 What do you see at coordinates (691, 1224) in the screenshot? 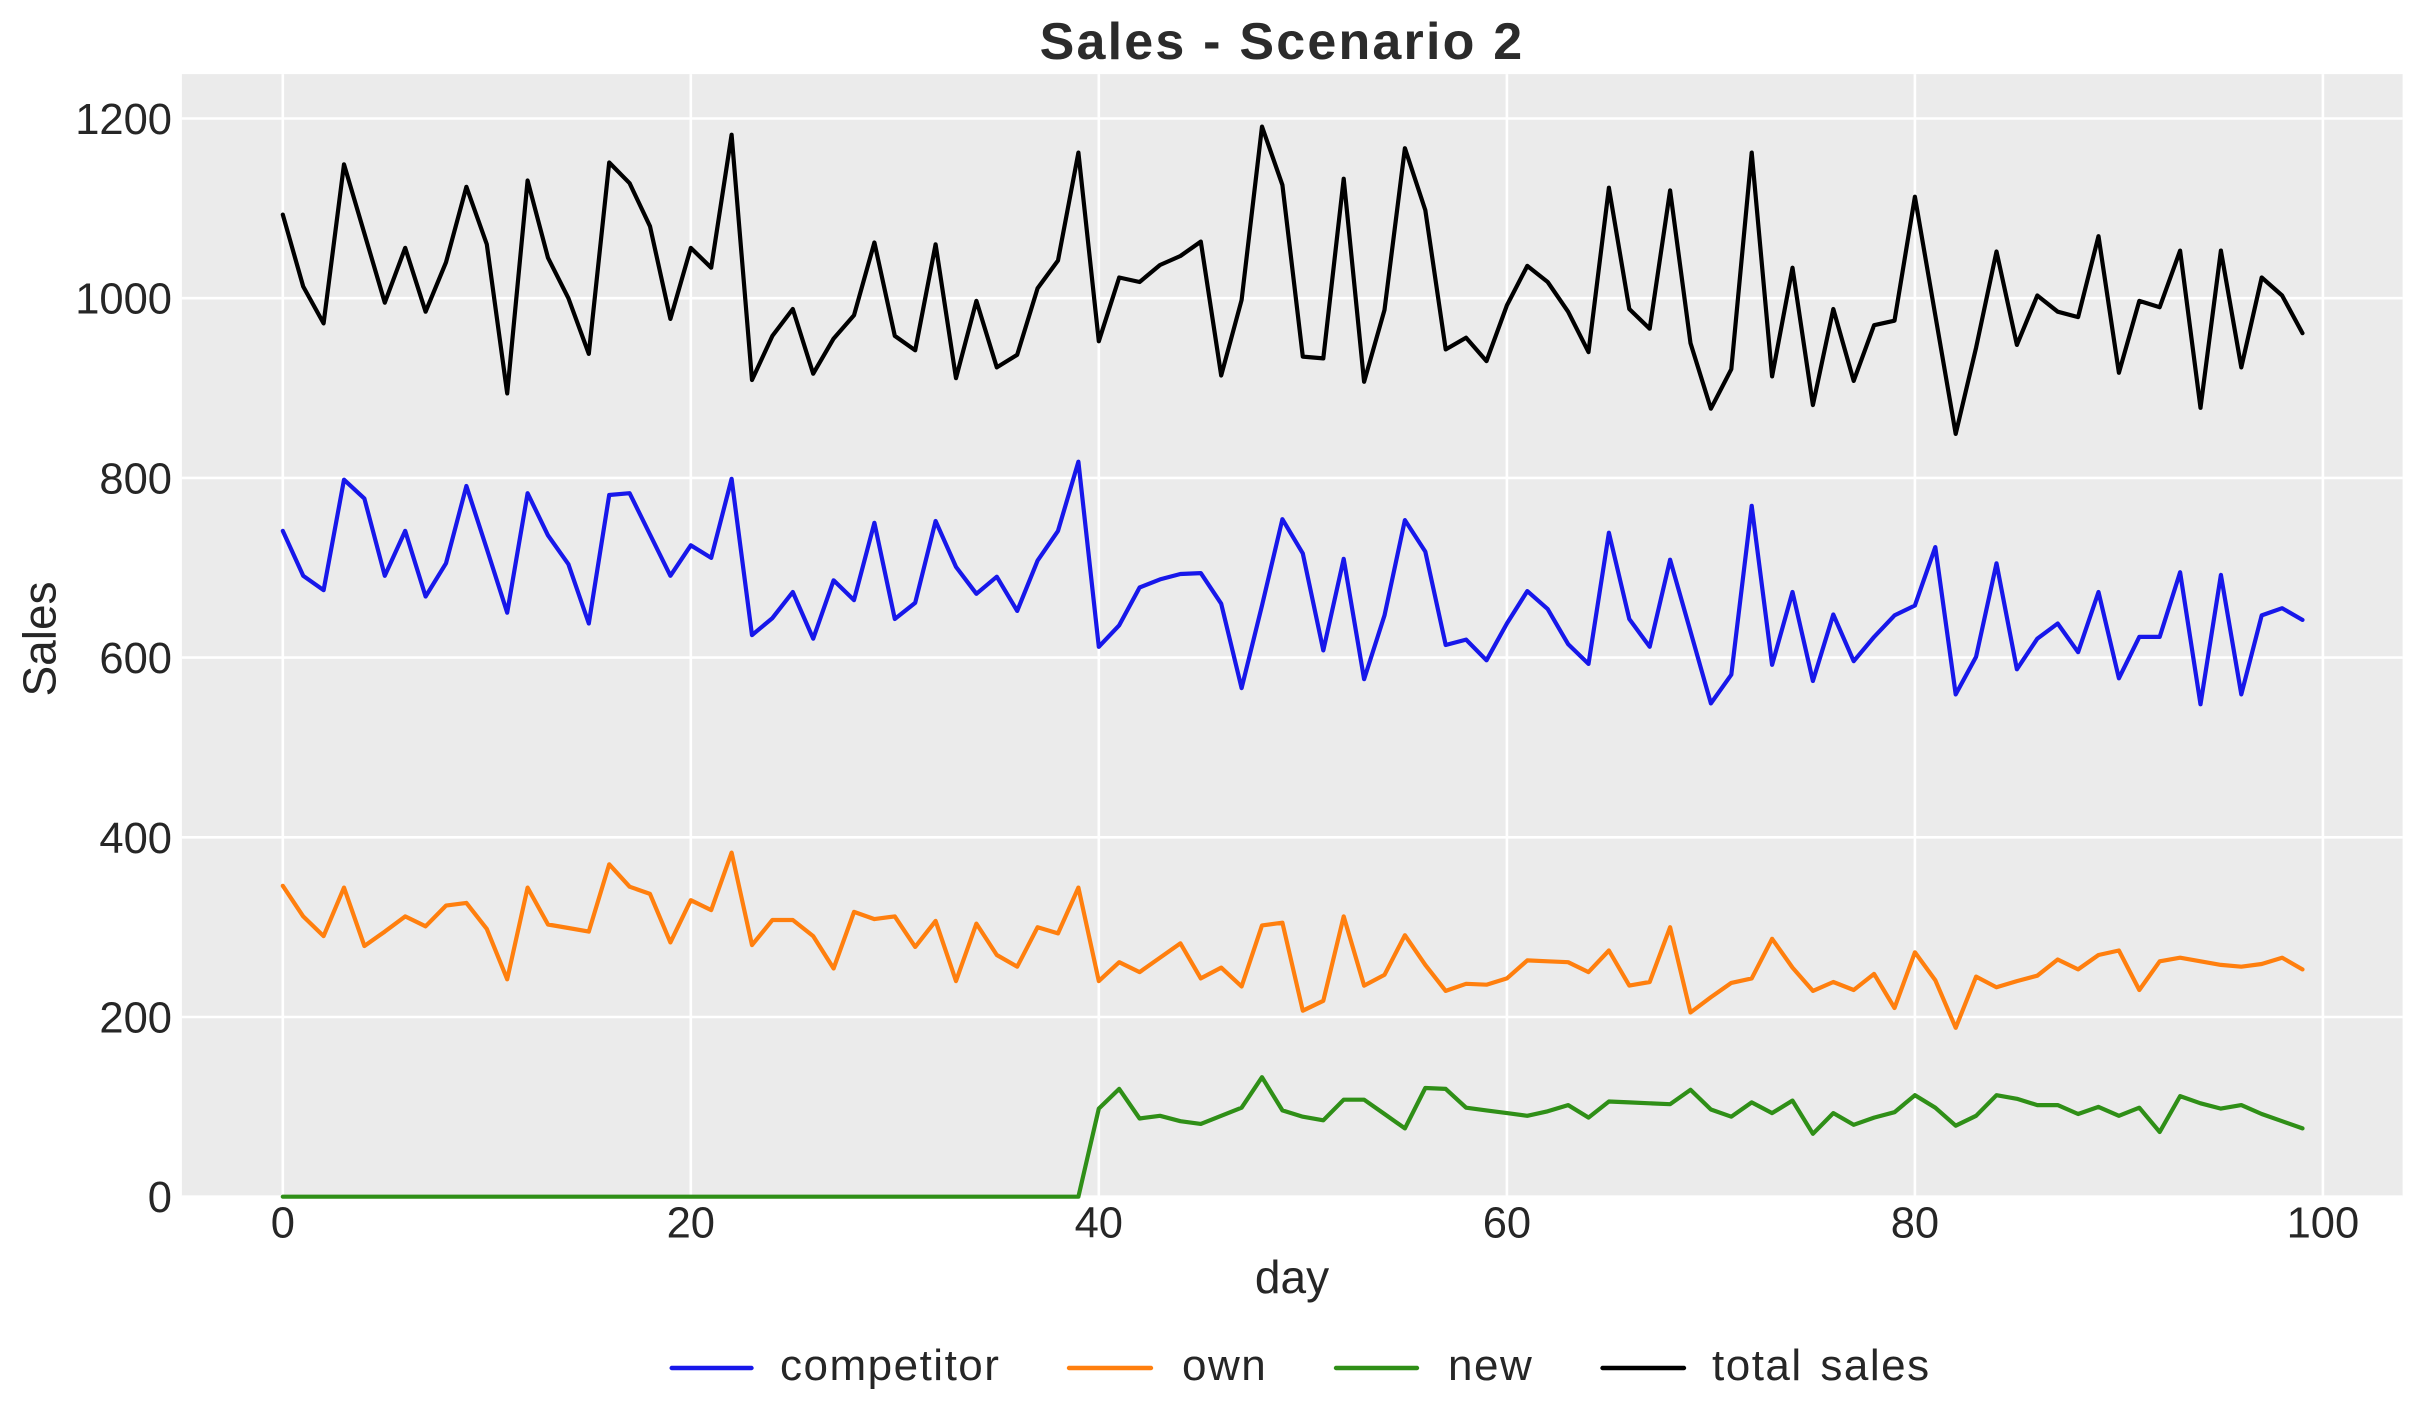
I see `svg-text: 20` at bounding box center [691, 1224].